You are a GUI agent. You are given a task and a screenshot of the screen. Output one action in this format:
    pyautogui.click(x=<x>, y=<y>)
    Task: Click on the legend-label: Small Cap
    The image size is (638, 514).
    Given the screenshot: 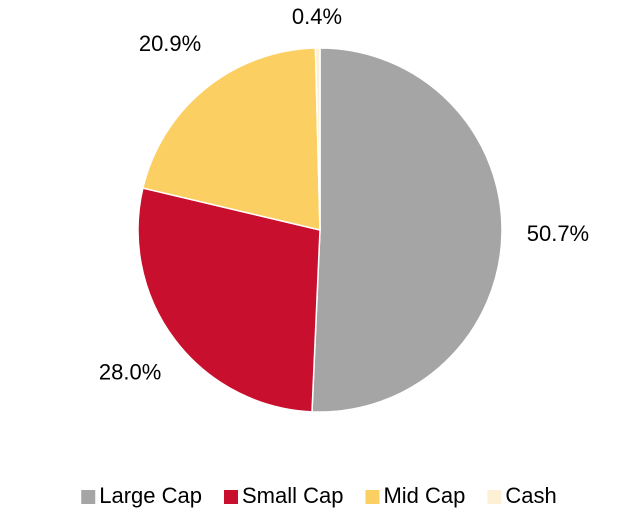 What is the action you would take?
    pyautogui.click(x=292, y=495)
    